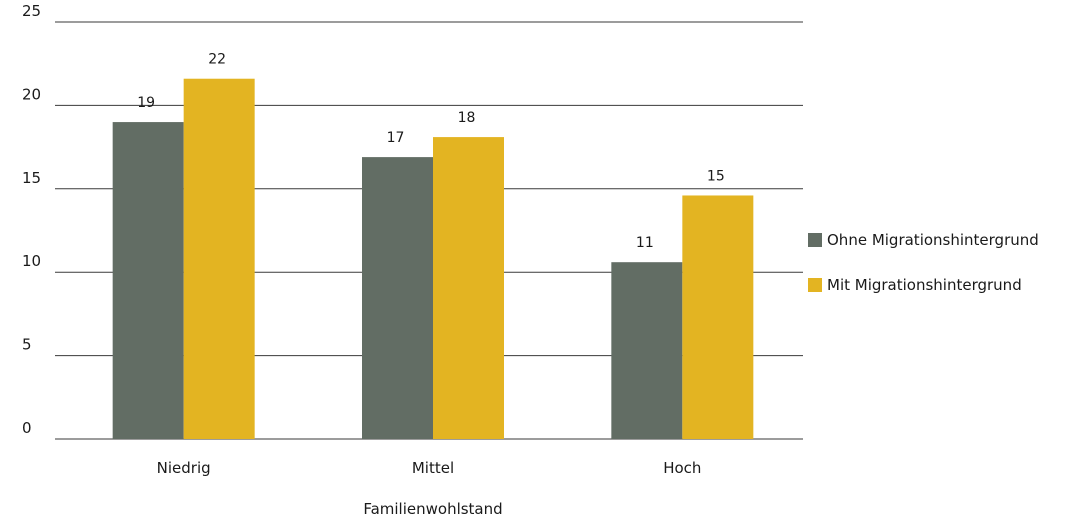  I want to click on x-category-label: Mittel, so click(433, 468).